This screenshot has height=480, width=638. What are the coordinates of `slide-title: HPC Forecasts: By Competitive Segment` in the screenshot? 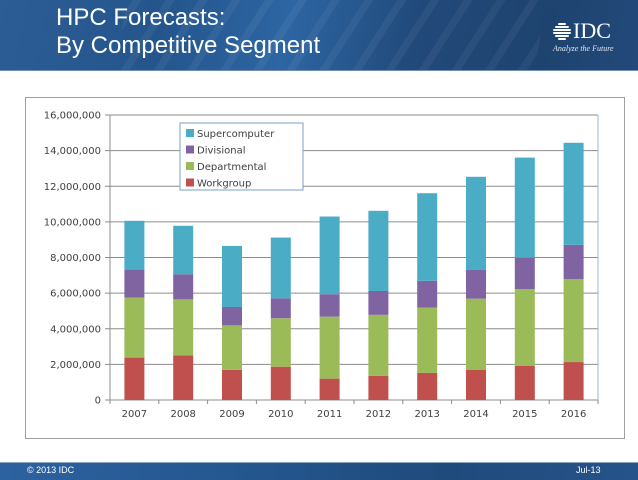 It's located at (188, 32).